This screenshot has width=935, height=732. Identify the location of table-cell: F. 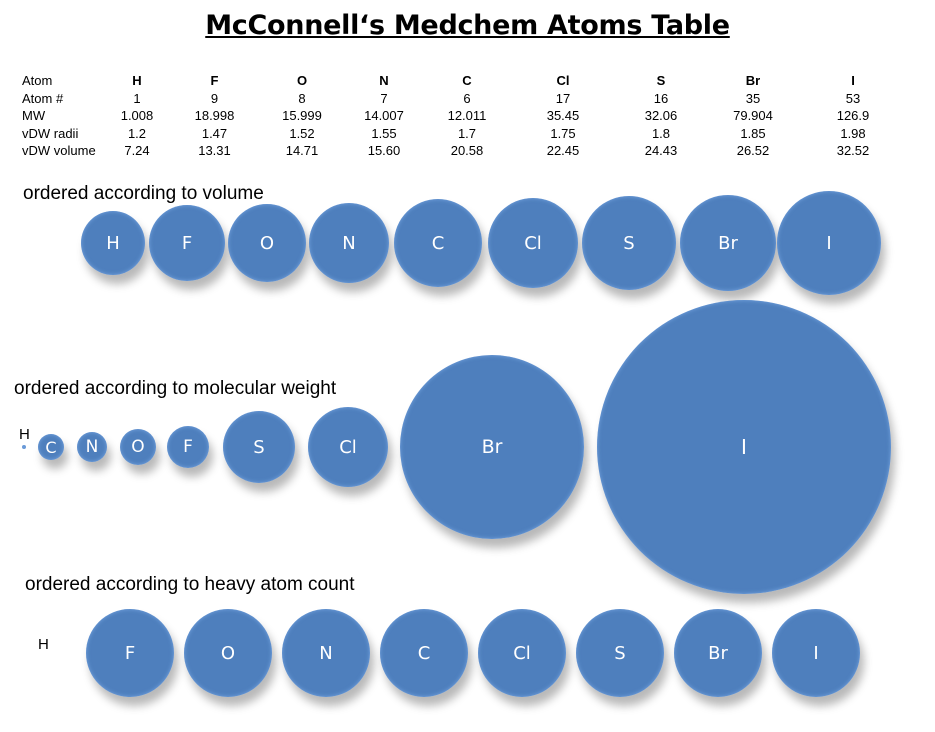
(214, 80).